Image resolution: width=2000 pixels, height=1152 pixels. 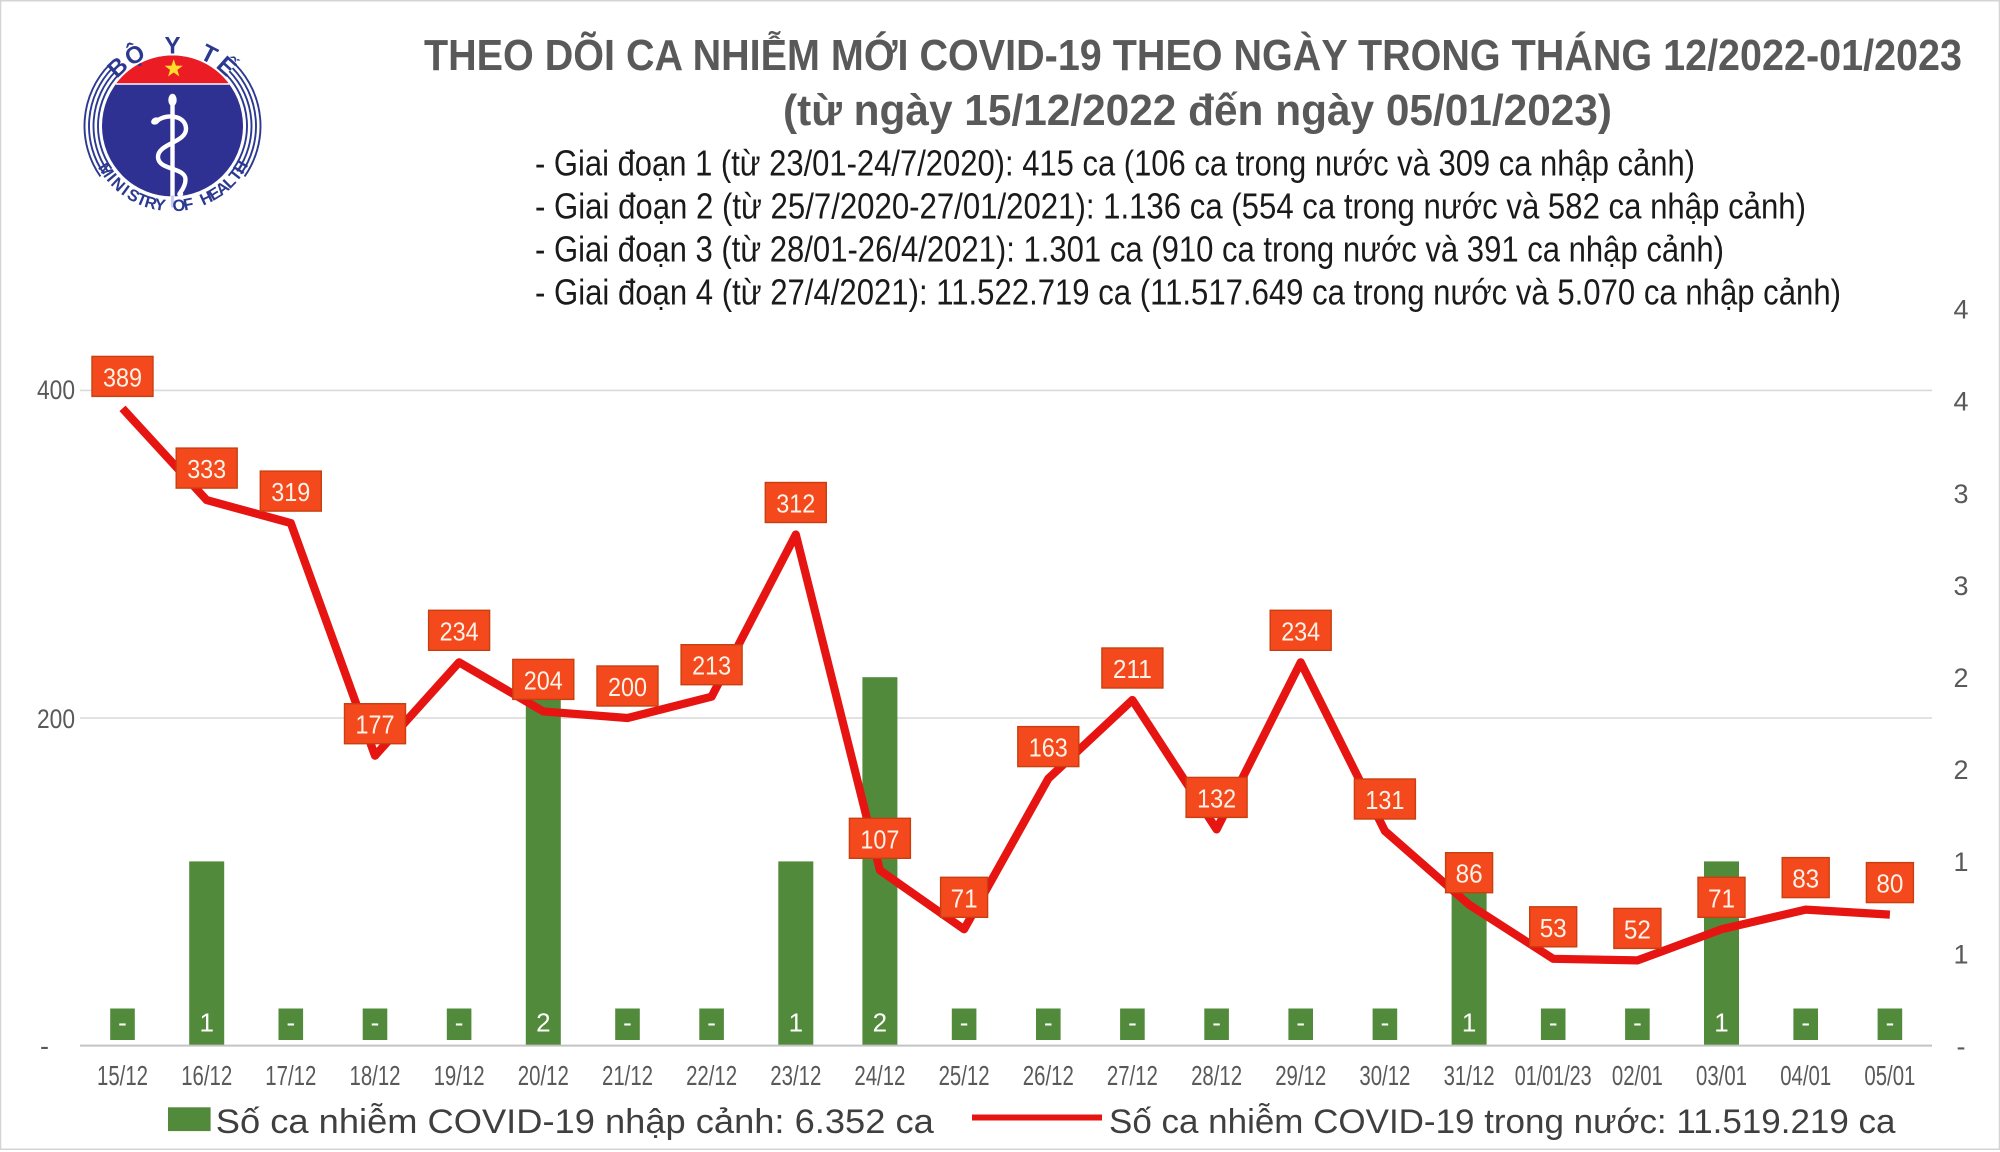 What do you see at coordinates (1132, 669) in the screenshot?
I see `svg-text: 211` at bounding box center [1132, 669].